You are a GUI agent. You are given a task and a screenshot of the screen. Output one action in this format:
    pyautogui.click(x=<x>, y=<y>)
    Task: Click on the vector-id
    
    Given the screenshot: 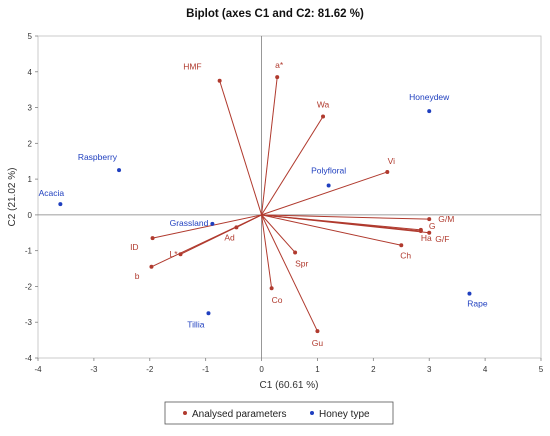 What is the action you would take?
    pyautogui.click(x=207, y=226)
    